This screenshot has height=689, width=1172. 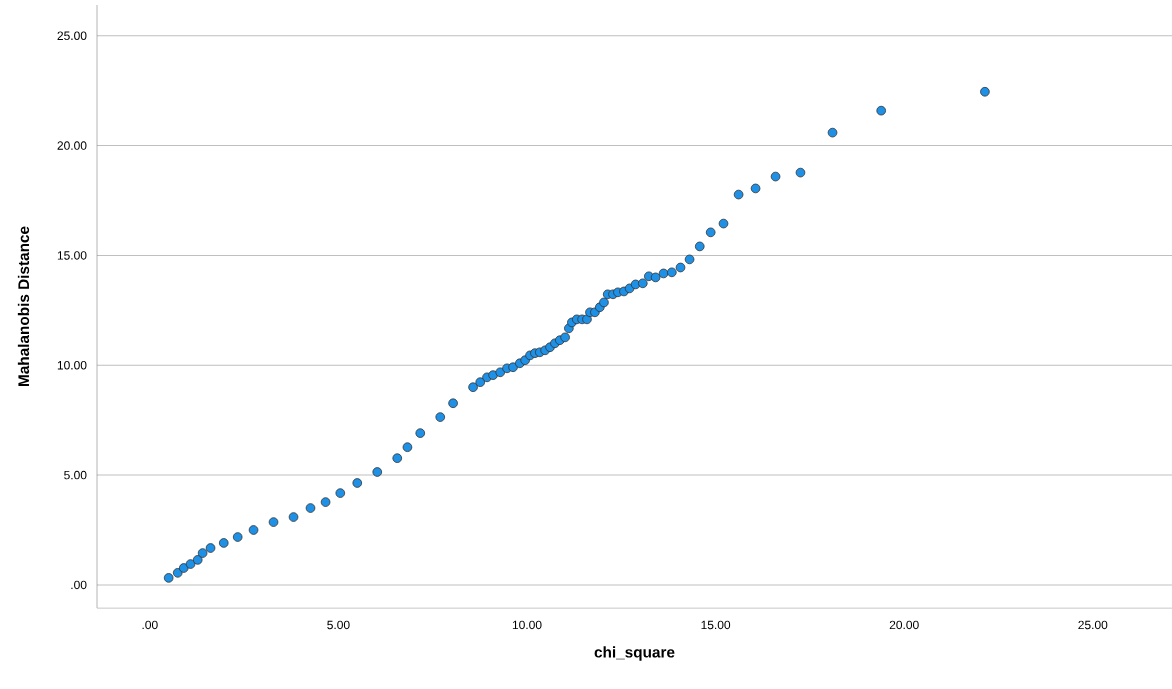 I want to click on x-tick-label: 20.00, so click(x=904, y=625).